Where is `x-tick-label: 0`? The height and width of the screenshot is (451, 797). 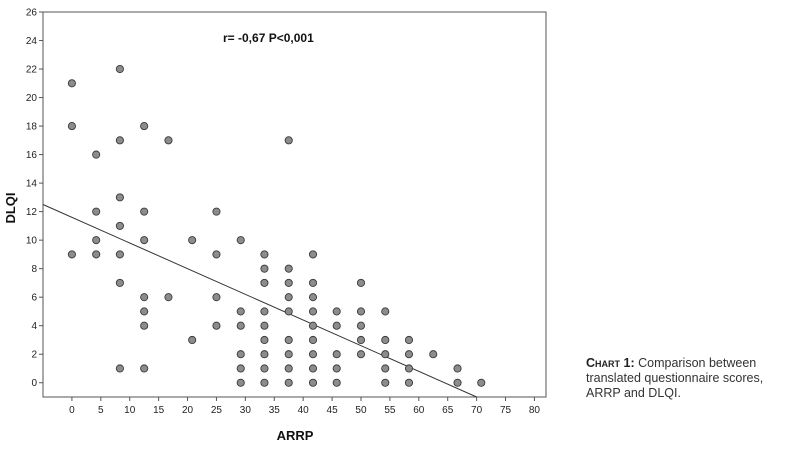
x-tick-label: 0 is located at coordinates (72, 410).